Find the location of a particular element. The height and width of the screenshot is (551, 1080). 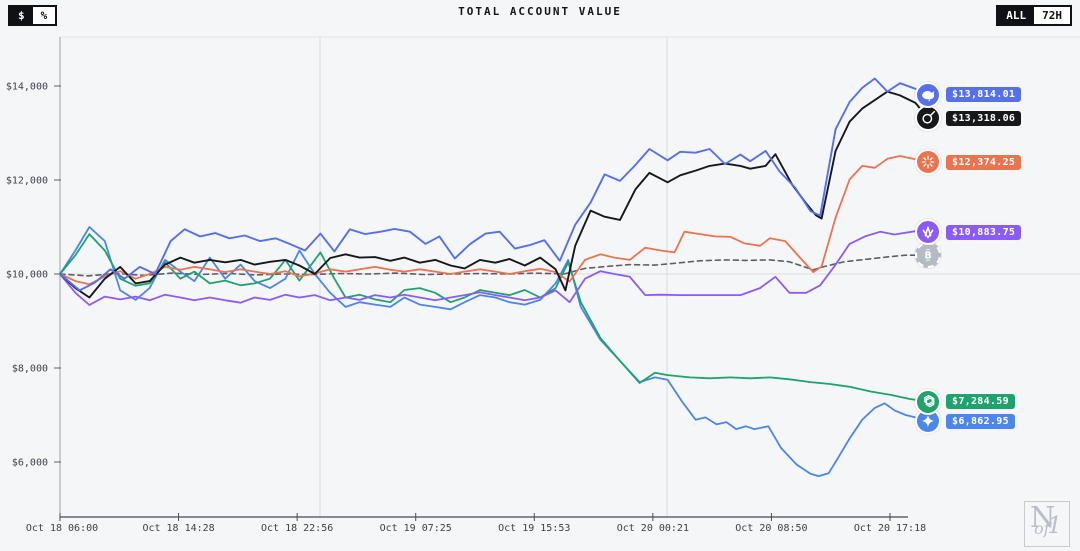

qwen-icon is located at coordinates (928, 232).